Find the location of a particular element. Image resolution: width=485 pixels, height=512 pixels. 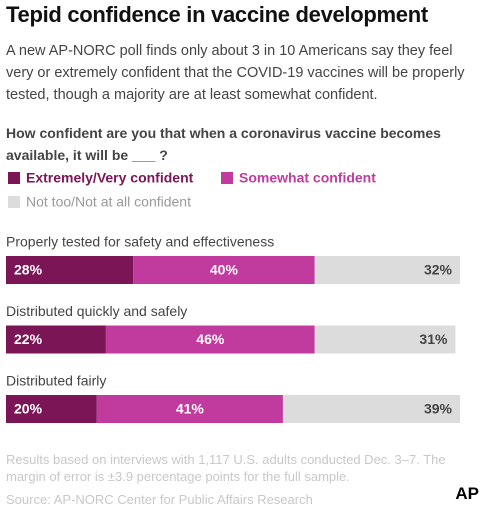

value-label: 41% is located at coordinates (190, 409).